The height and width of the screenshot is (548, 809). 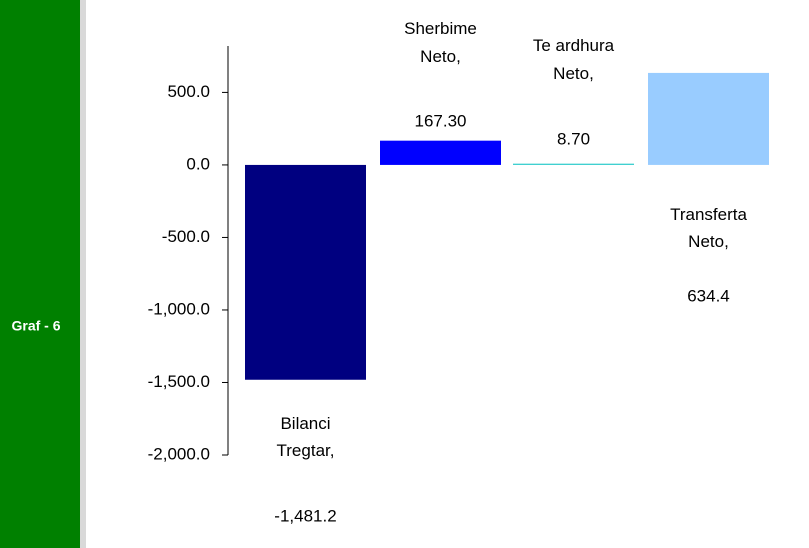 What do you see at coordinates (441, 120) in the screenshot?
I see `value-label: 167.30` at bounding box center [441, 120].